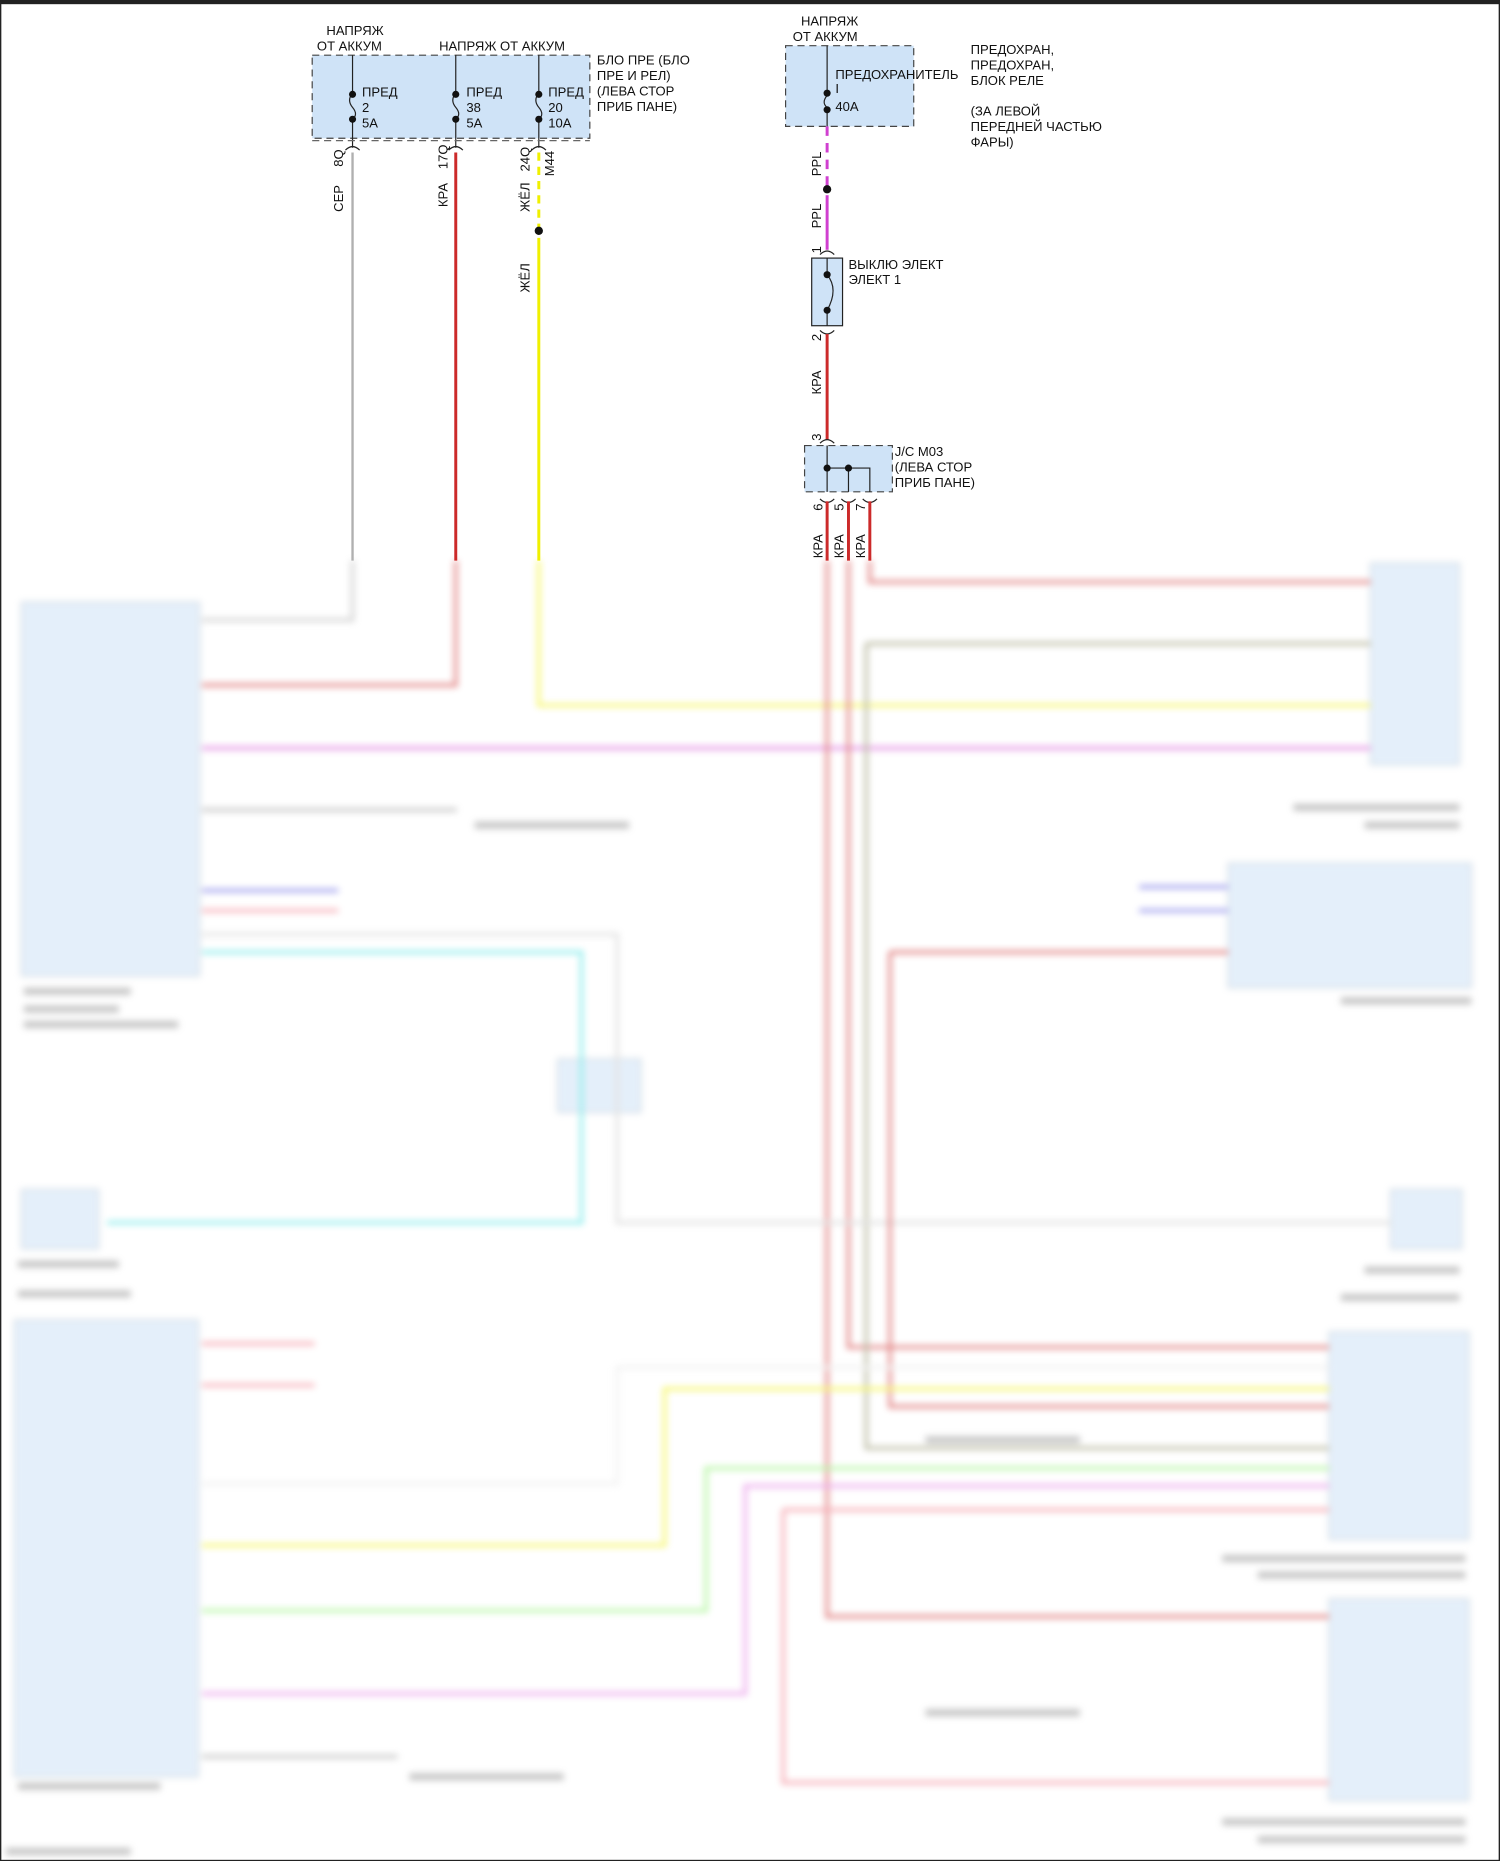  Describe the element at coordinates (816, 437) in the screenshot. I see `pin-label: 3` at that location.